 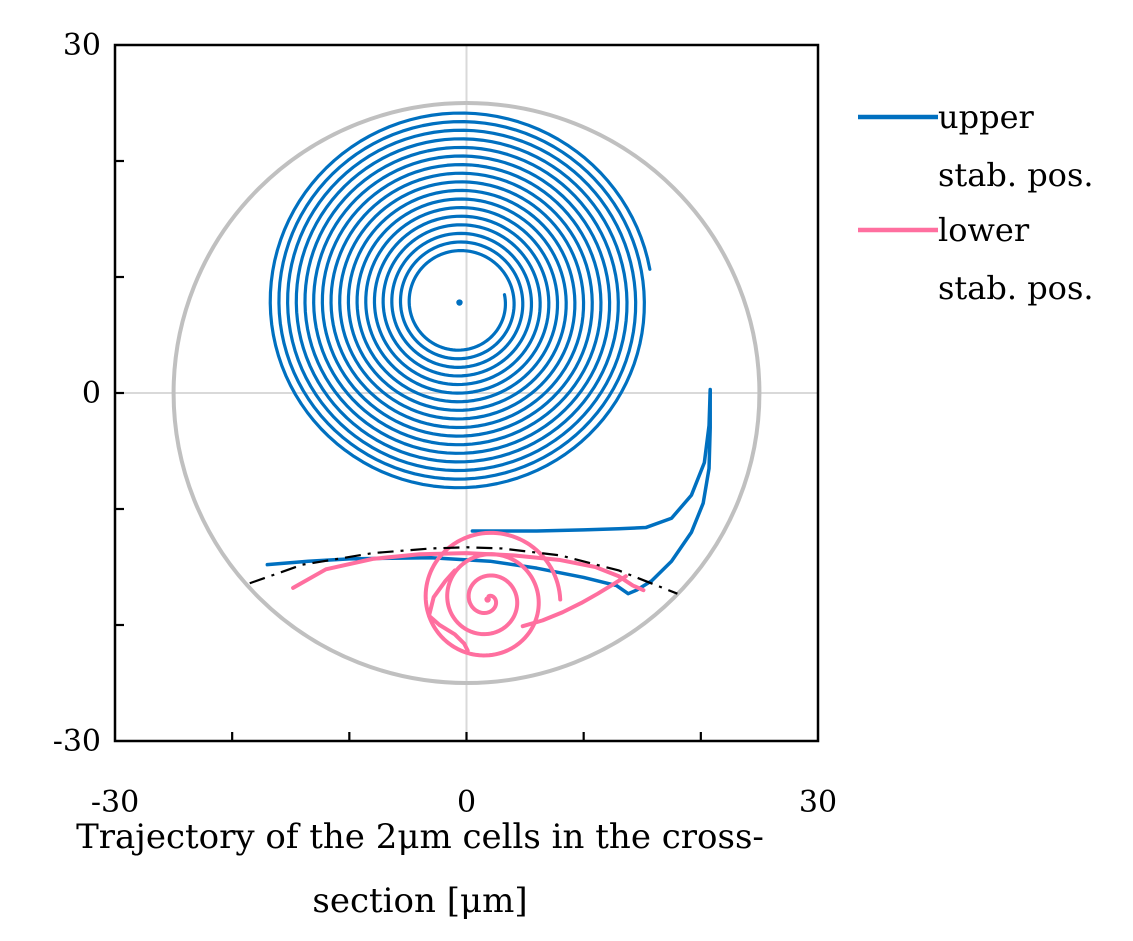 I want to click on series-upper-spiral, so click(x=460, y=300).